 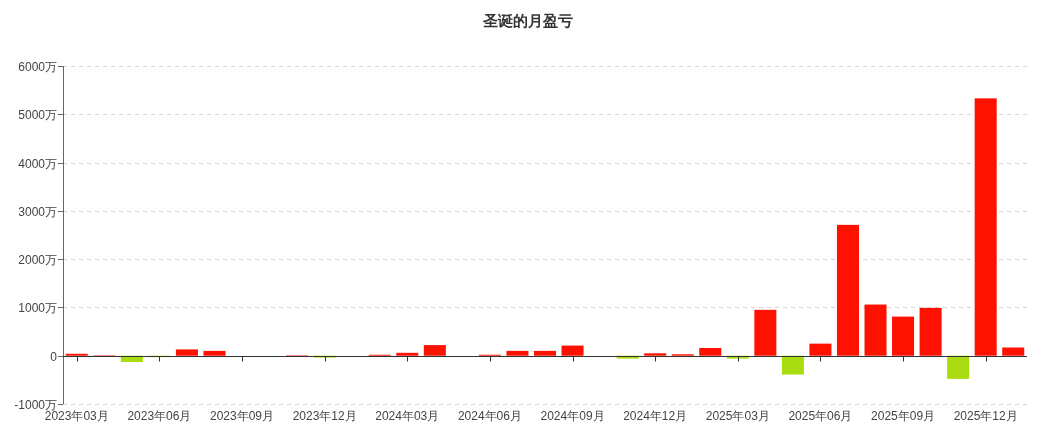 I want to click on x-tick-label: 2025年03月, so click(x=737, y=416).